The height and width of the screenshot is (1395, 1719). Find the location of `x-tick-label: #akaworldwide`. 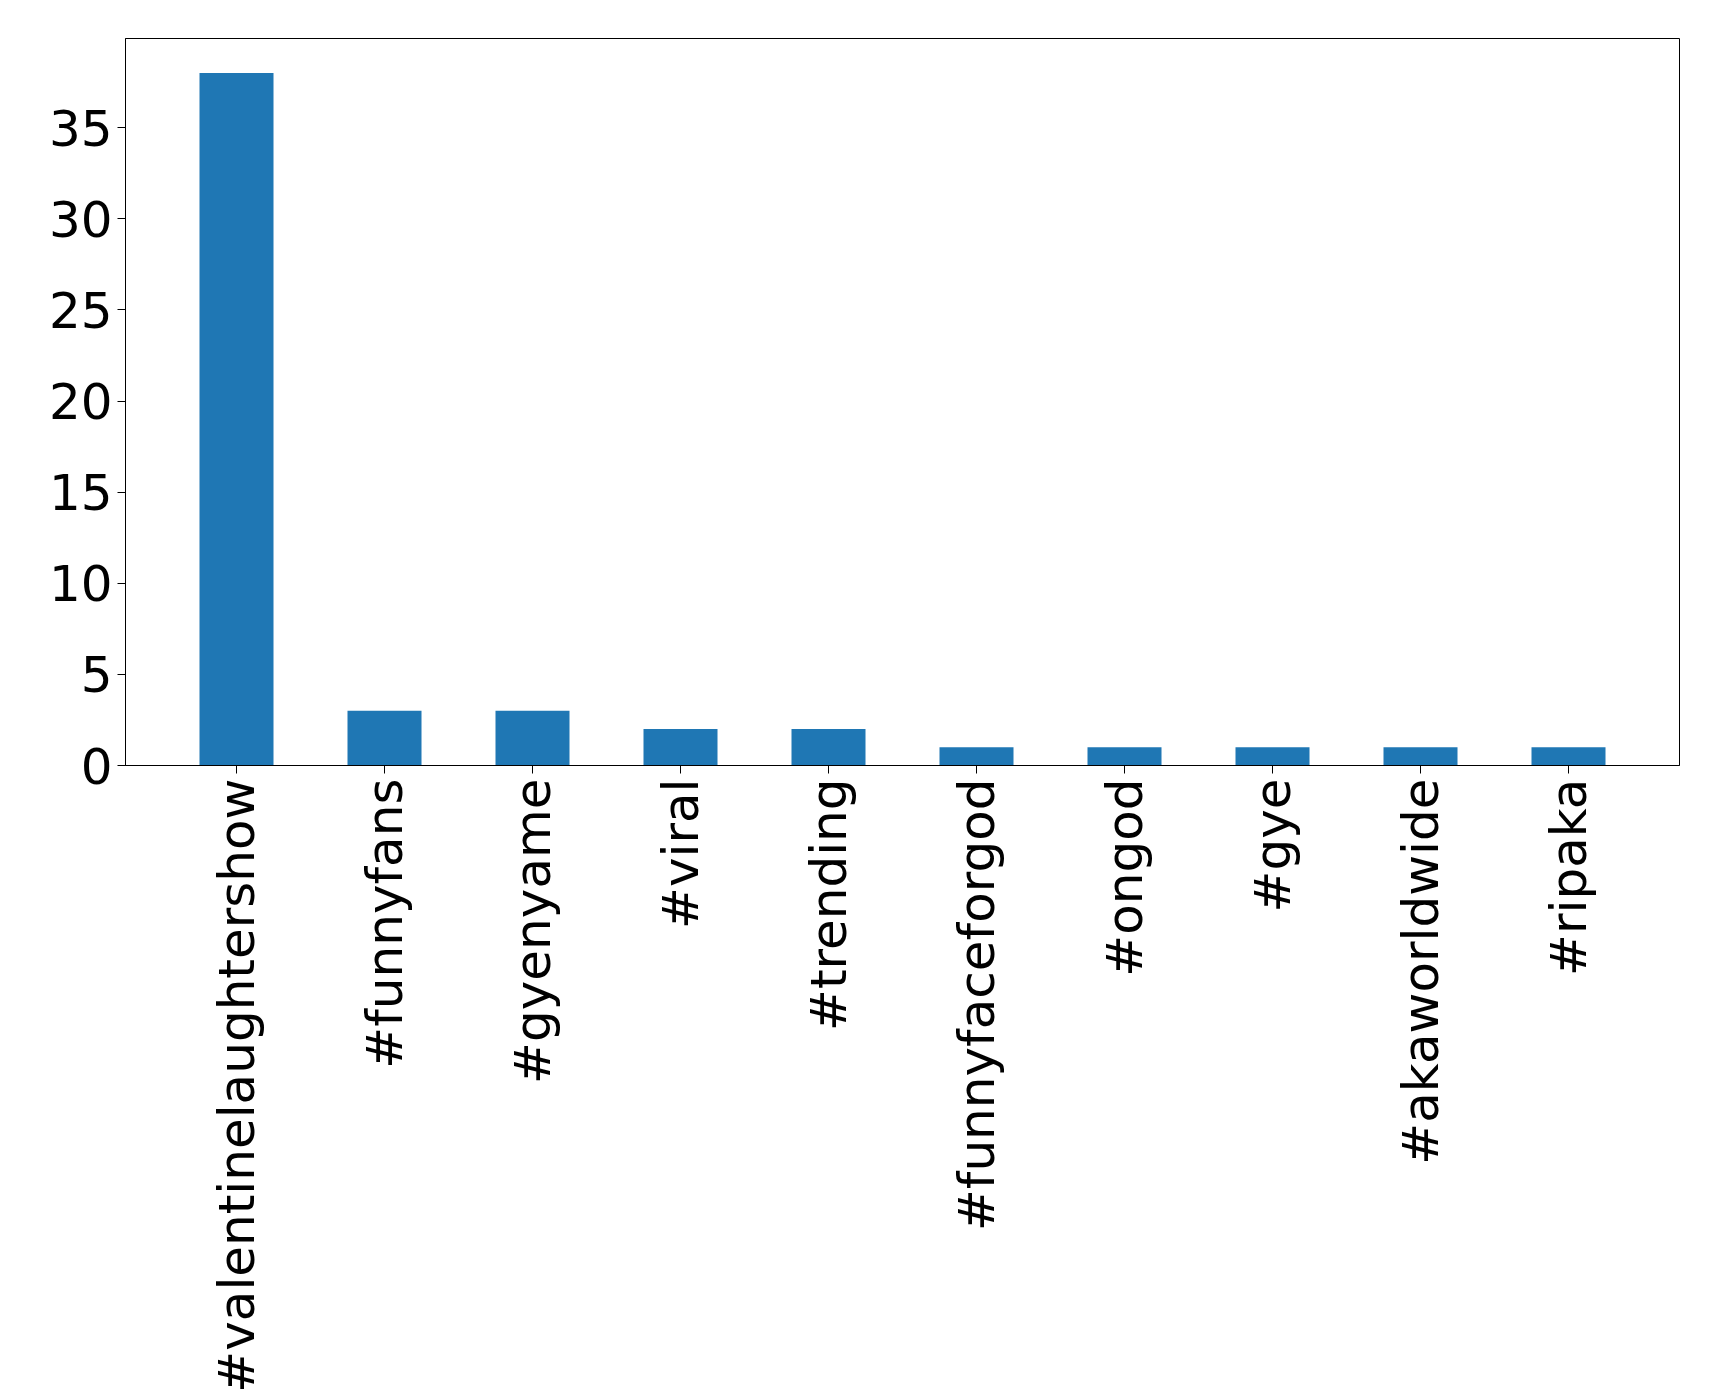

x-tick-label: #akaworldwide is located at coordinates (1420, 971).